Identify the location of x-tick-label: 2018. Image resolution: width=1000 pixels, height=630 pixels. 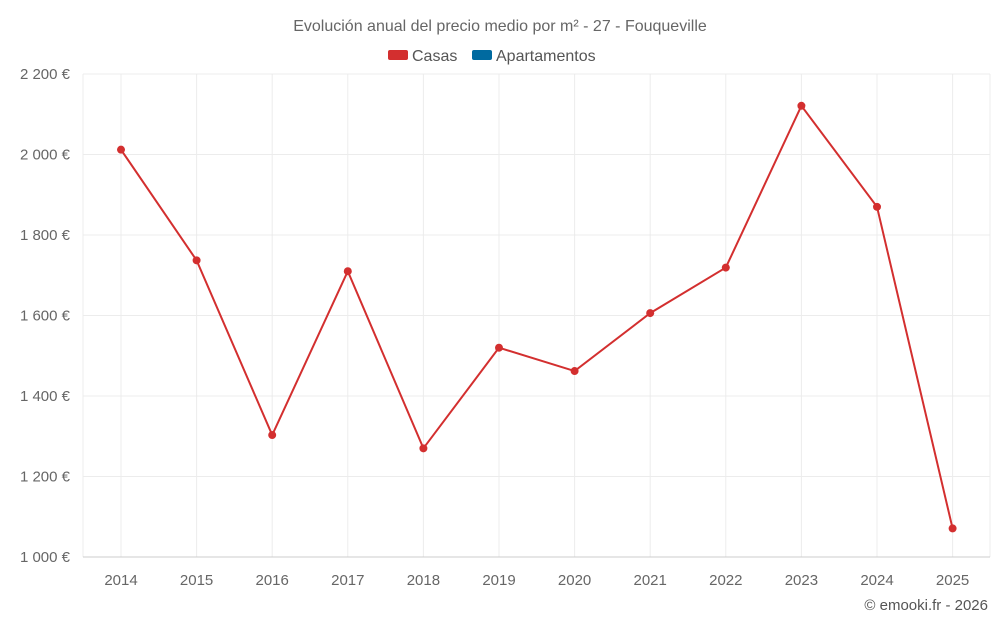
(423, 580).